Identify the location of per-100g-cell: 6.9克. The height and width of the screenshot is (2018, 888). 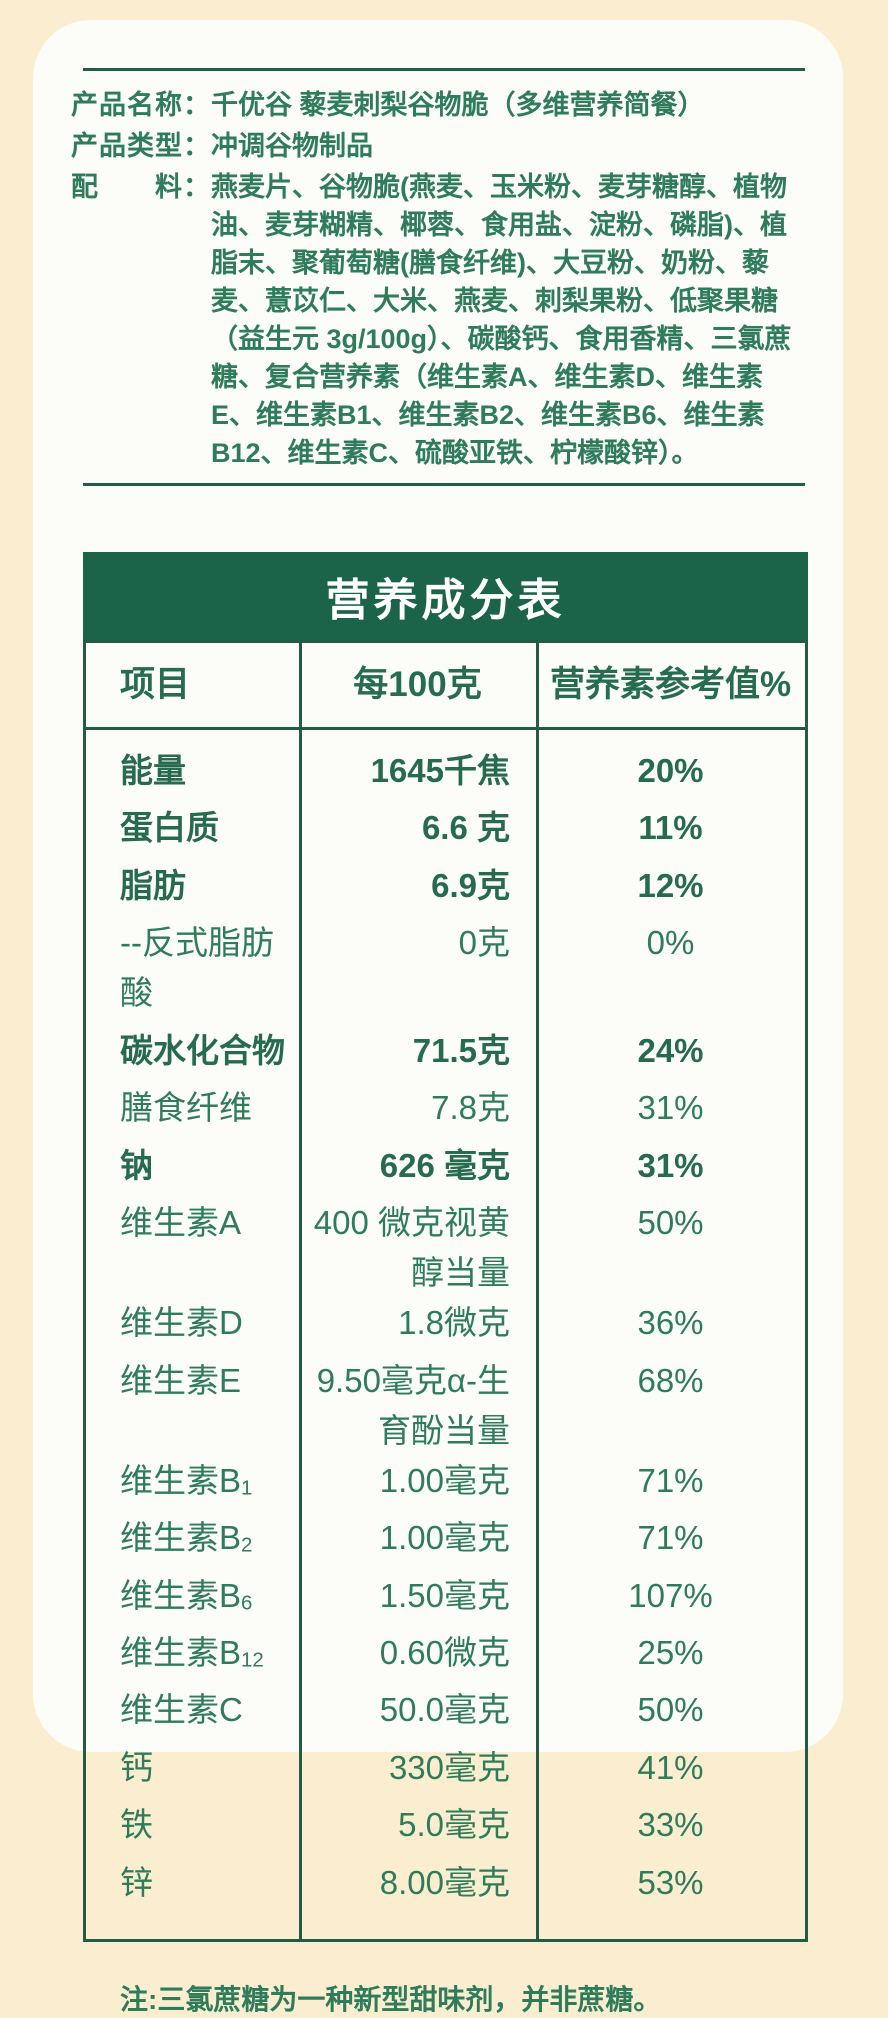
(470, 885).